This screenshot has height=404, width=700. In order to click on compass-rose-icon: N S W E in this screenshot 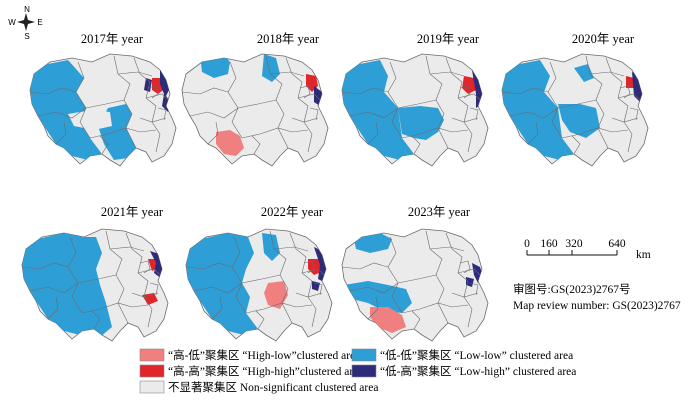, I will do `click(25, 23)`.